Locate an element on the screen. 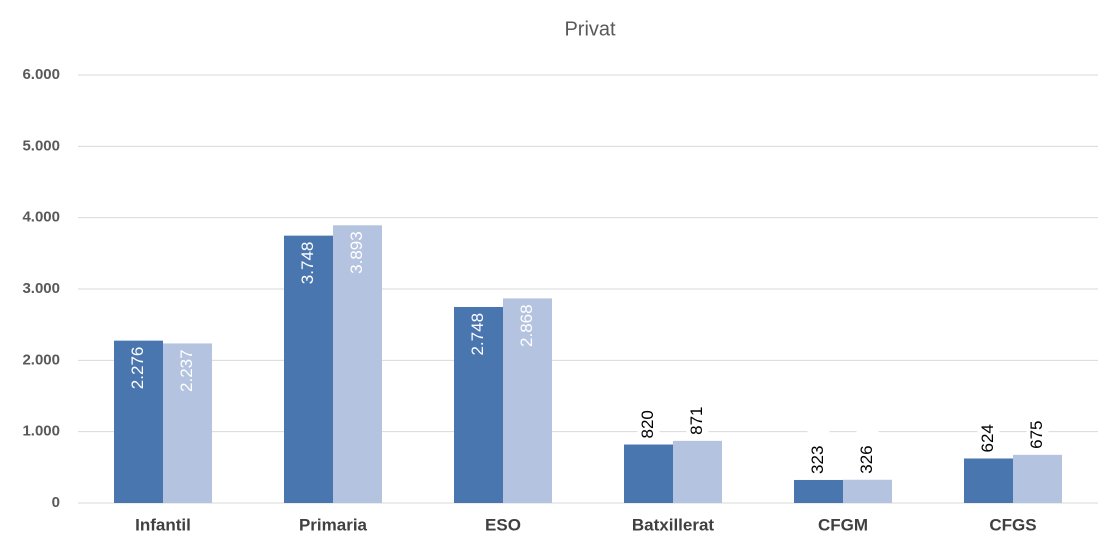 The image size is (1106, 542). x-tick-label: Infantil is located at coordinates (163, 524).